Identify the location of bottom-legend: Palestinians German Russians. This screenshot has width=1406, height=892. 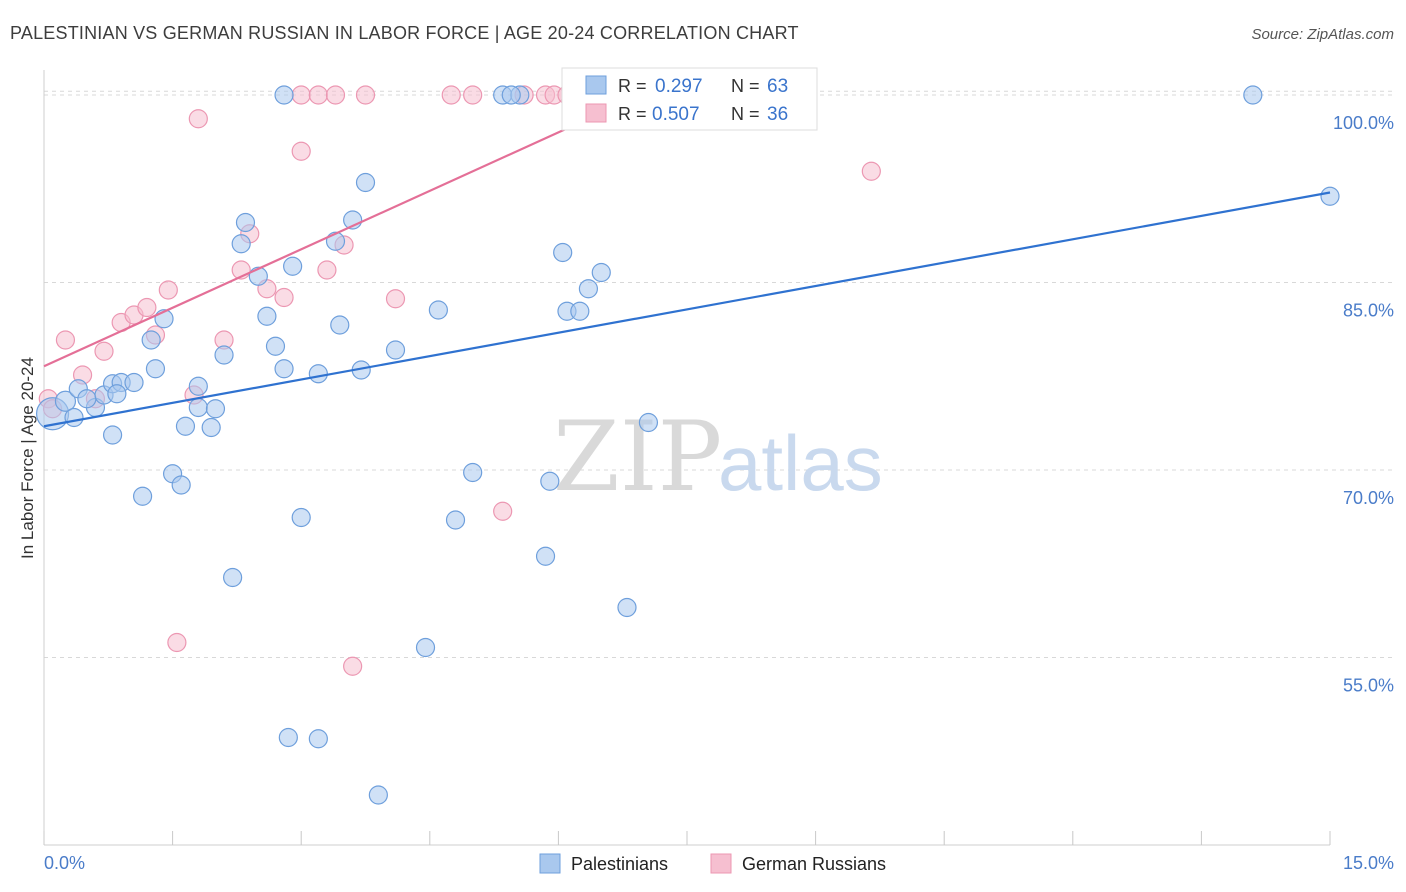
(712, 863).